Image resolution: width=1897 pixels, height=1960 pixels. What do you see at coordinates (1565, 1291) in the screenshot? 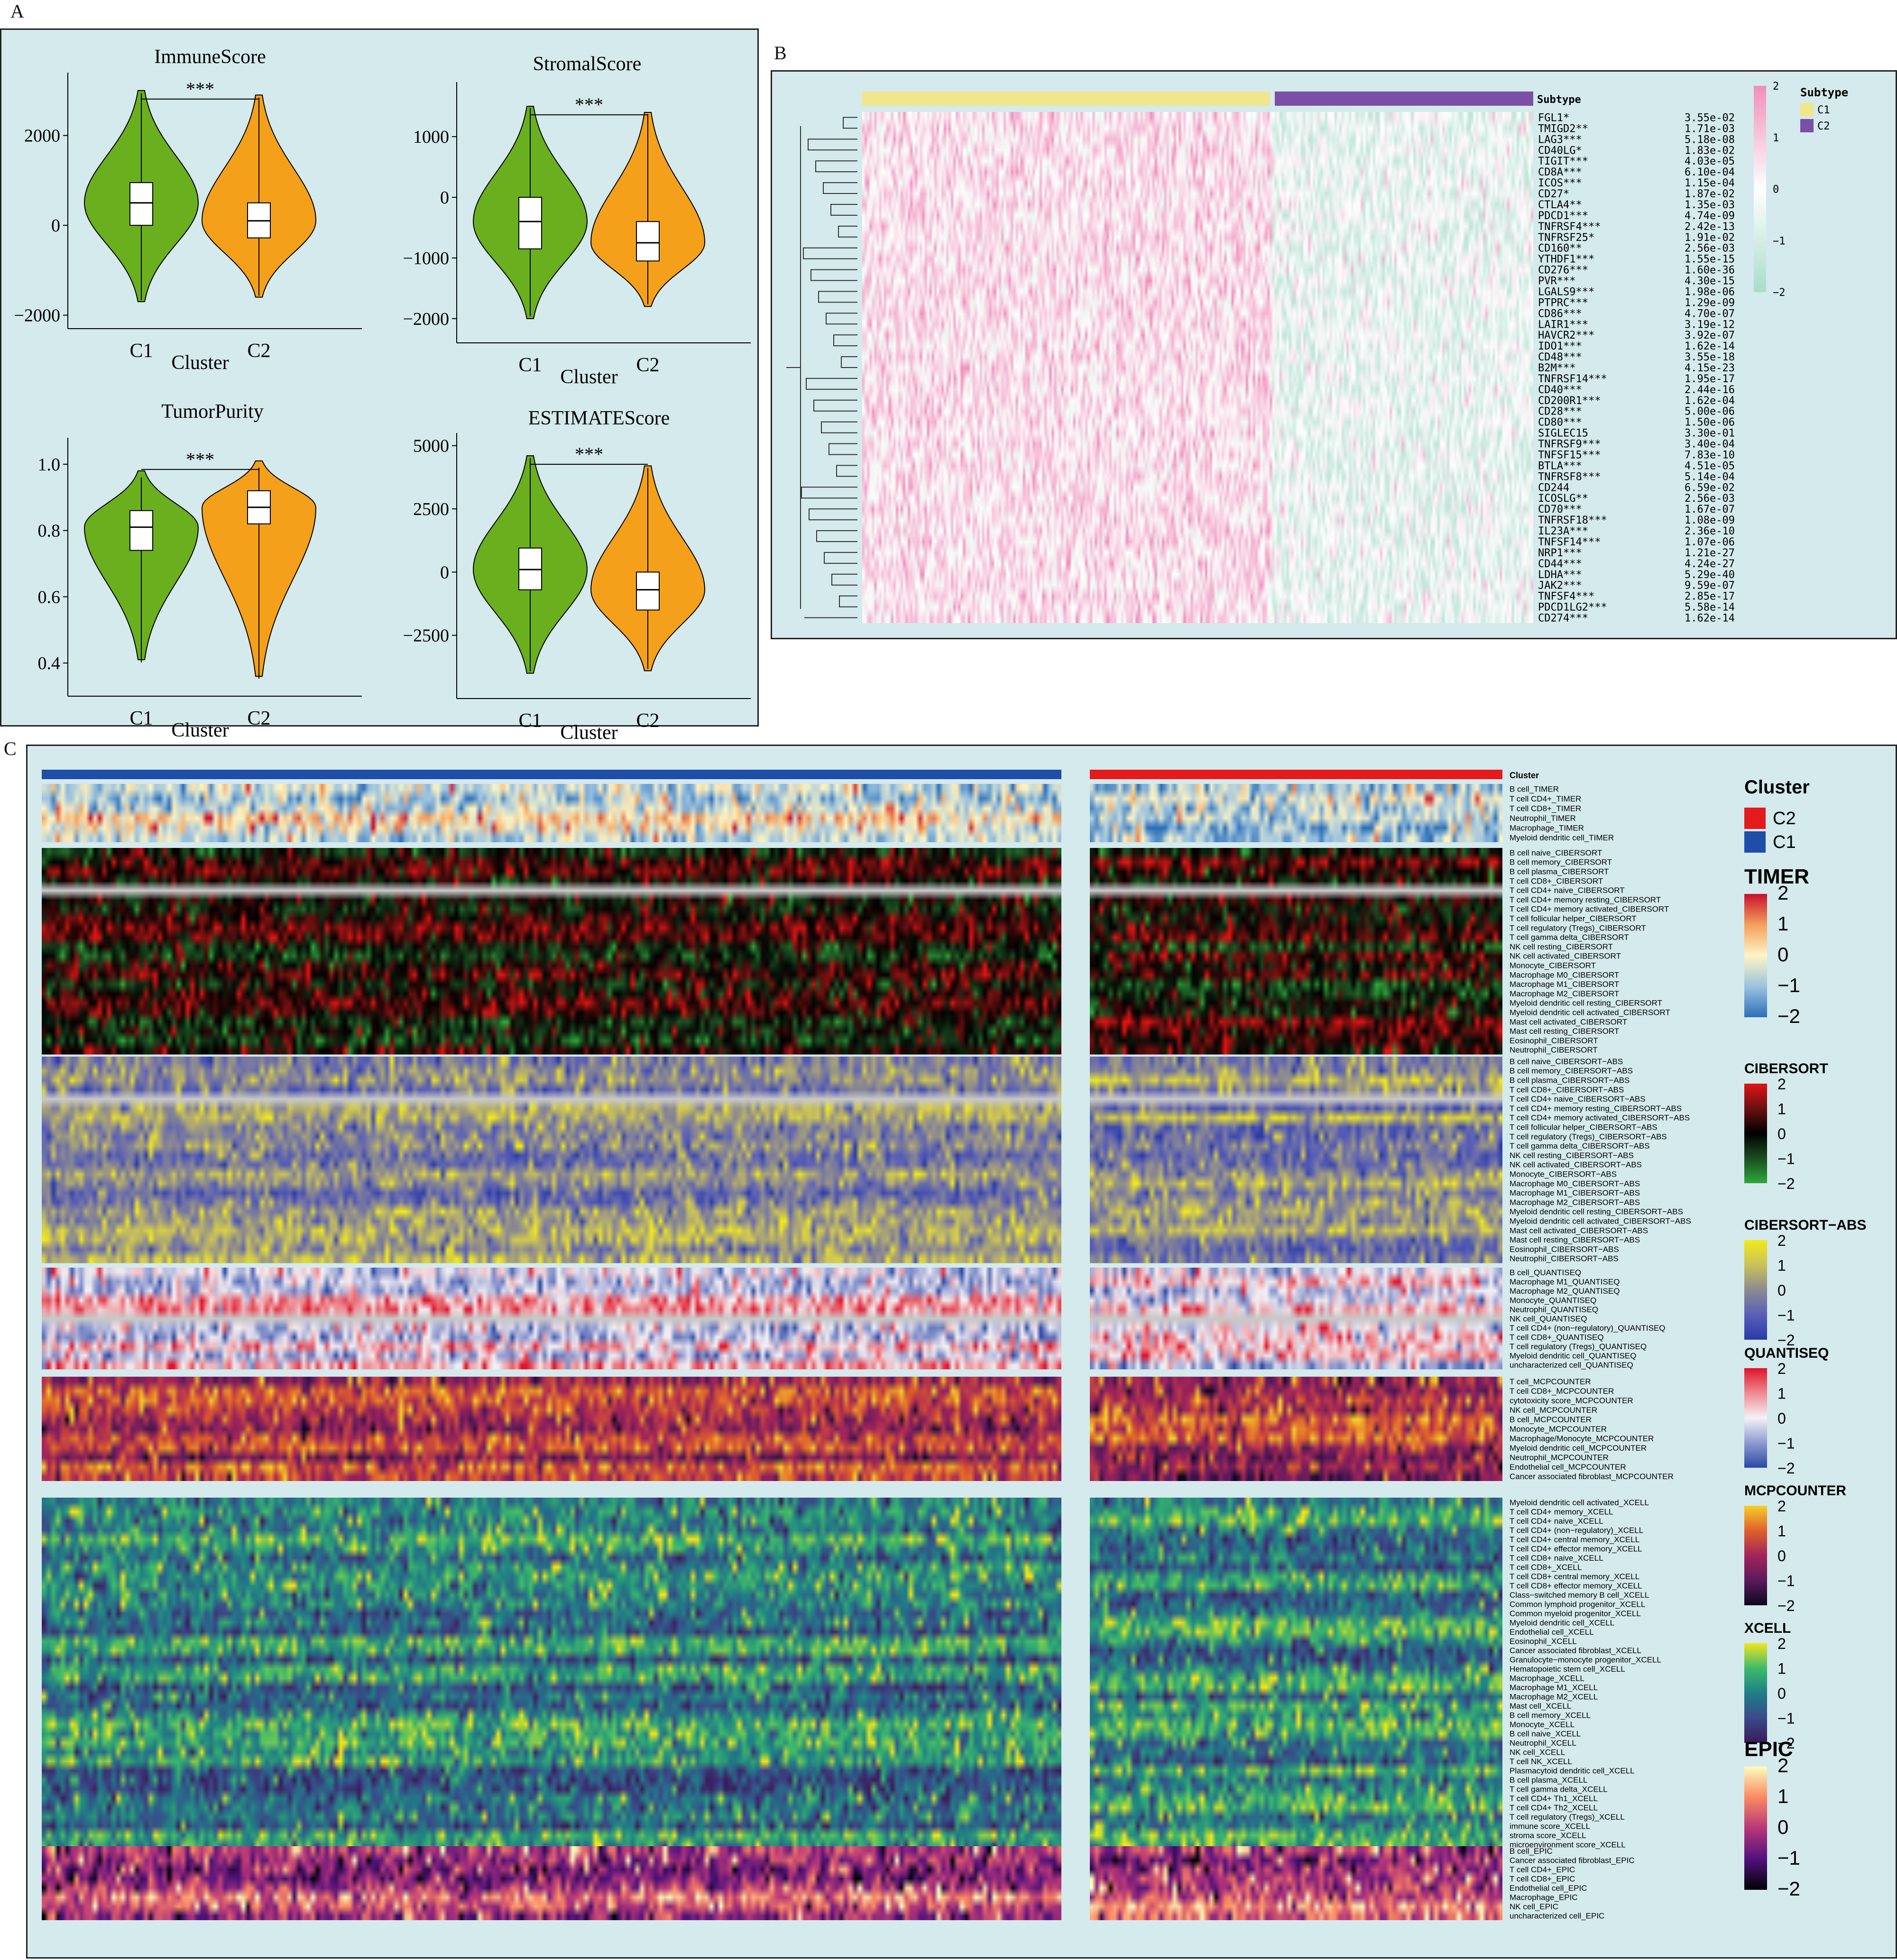
I see `row-label: Macrophage M2_QUANTISEQ` at bounding box center [1565, 1291].